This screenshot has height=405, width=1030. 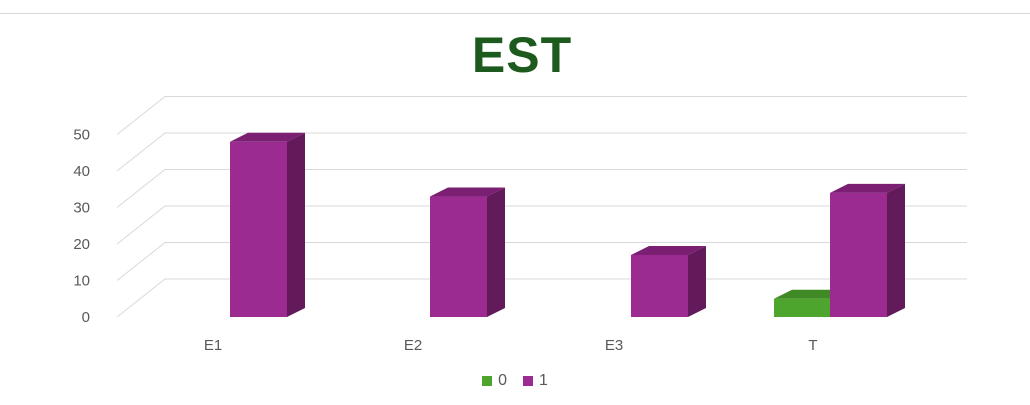 I want to click on y-tick-label: 50, so click(x=81, y=135).